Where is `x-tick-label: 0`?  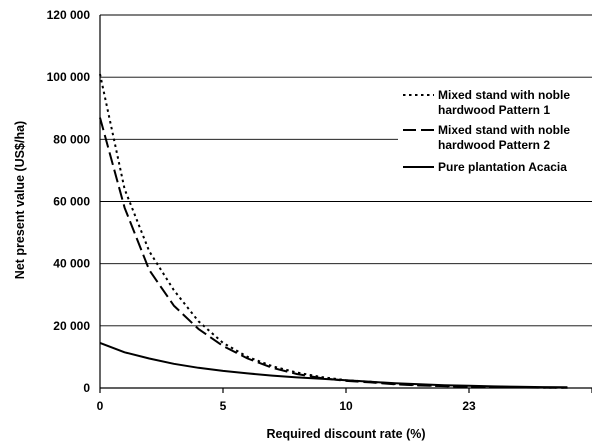
x-tick-label: 0 is located at coordinates (100, 406).